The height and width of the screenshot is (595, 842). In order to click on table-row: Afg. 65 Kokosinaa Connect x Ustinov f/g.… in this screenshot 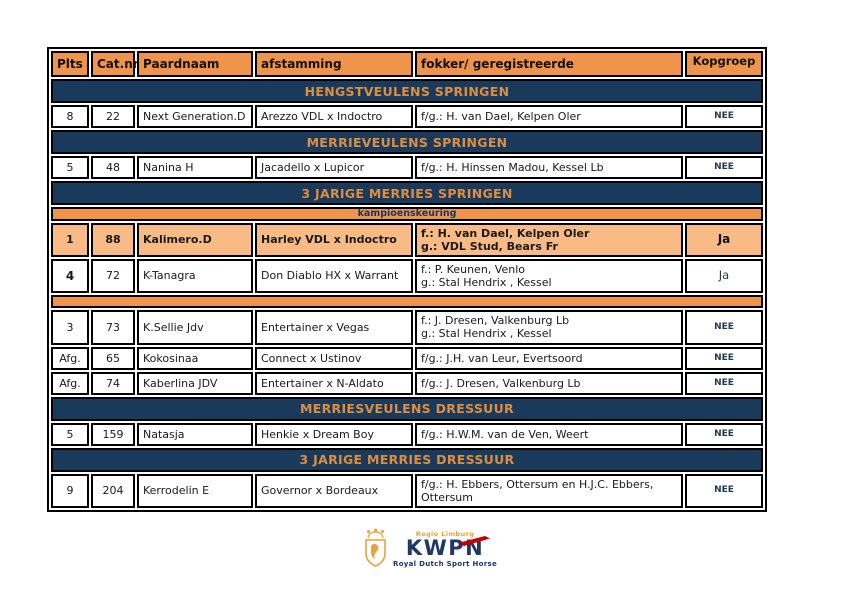, I will do `click(407, 358)`.